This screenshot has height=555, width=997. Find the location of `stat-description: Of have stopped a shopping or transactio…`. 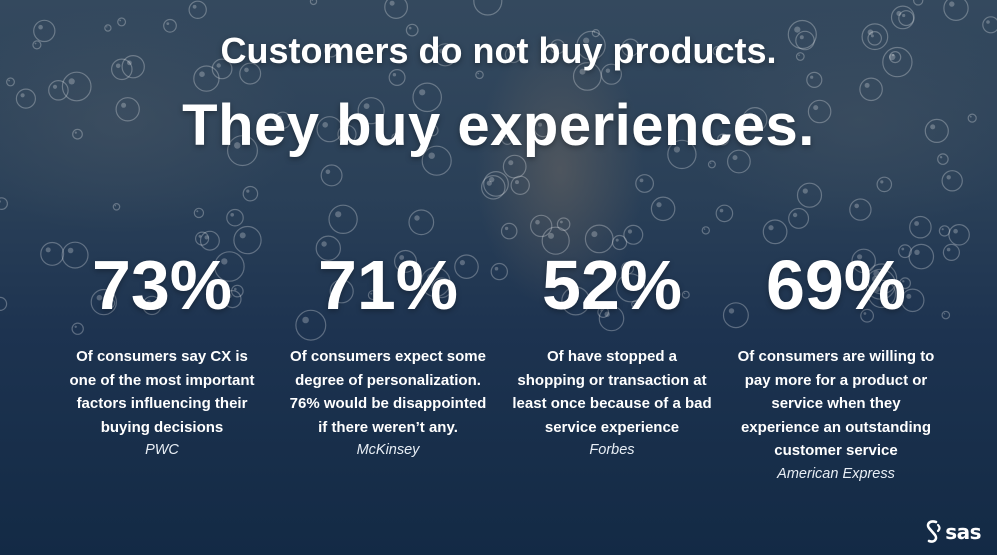

stat-description: Of have stopped a shopping or transactio… is located at coordinates (612, 392).